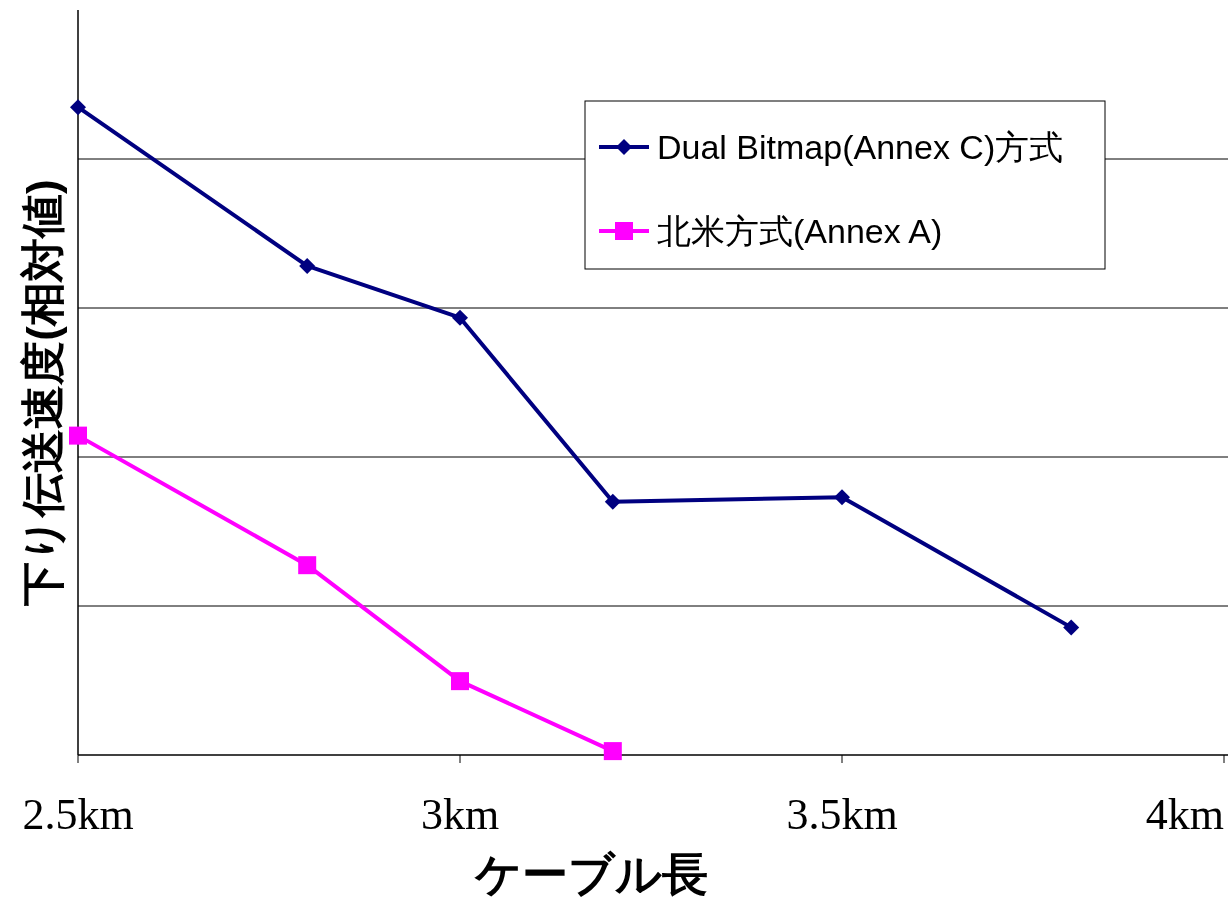 The height and width of the screenshot is (899, 1228). Describe the element at coordinates (800, 231) in the screenshot. I see `legend-label: 北米方式(Annex A)` at that location.